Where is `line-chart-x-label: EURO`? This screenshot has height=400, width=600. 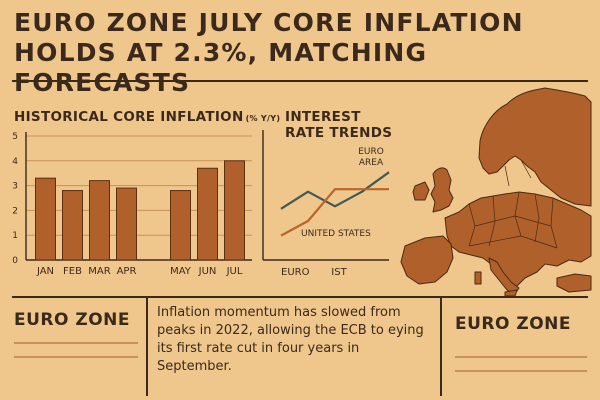 line-chart-x-label: EURO is located at coordinates (295, 272).